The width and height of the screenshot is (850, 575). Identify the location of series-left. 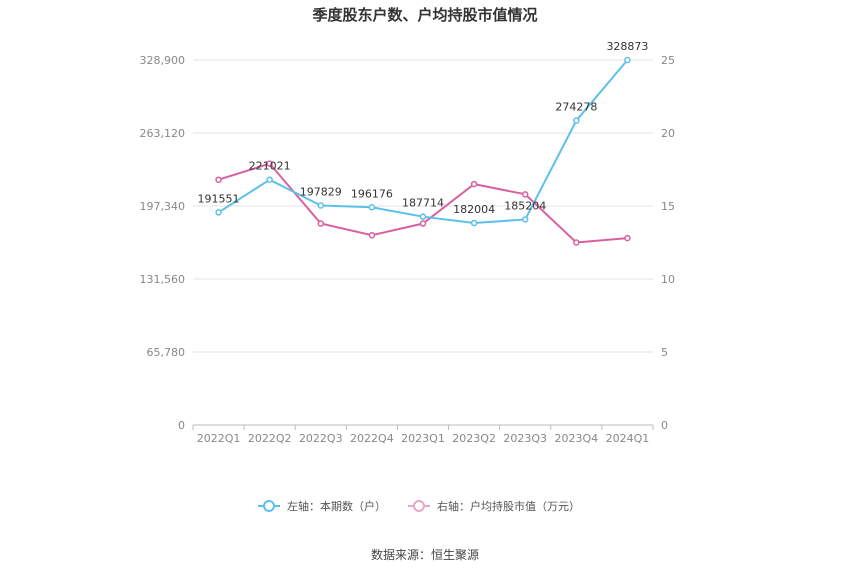
(423, 141).